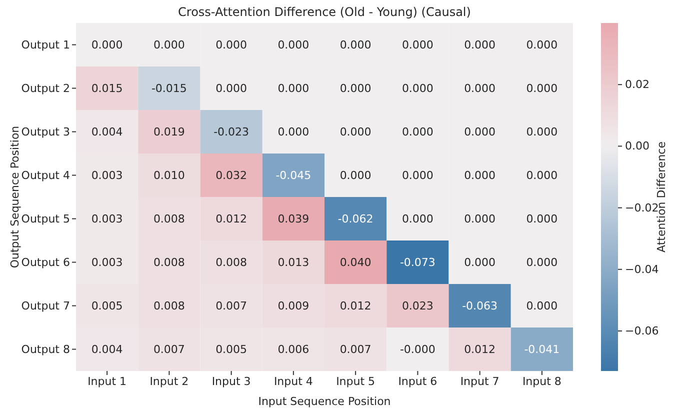  Describe the element at coordinates (356, 262) in the screenshot. I see `data-label: 0.040` at that location.